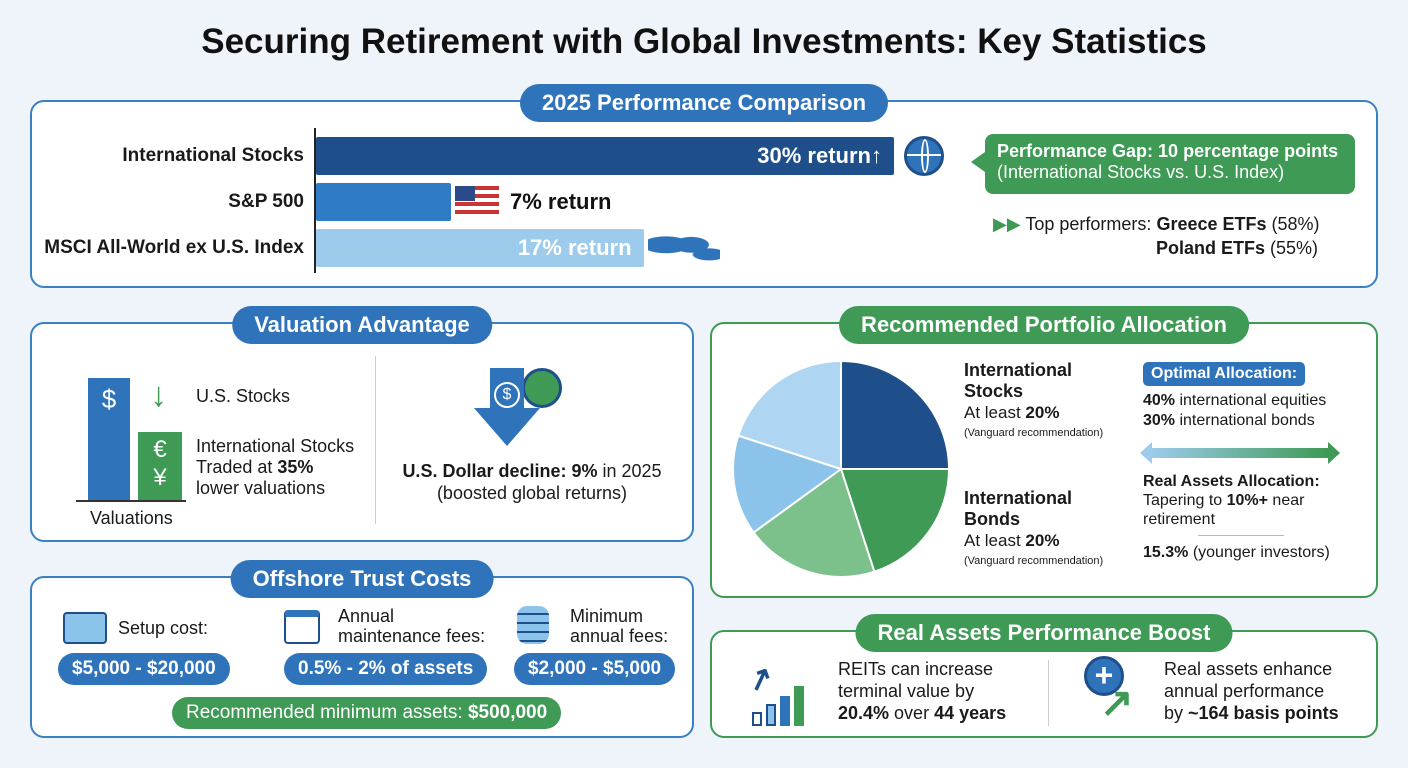 The image size is (1408, 768). I want to click on trend-arrow-icon: ↗, so click(1117, 703).